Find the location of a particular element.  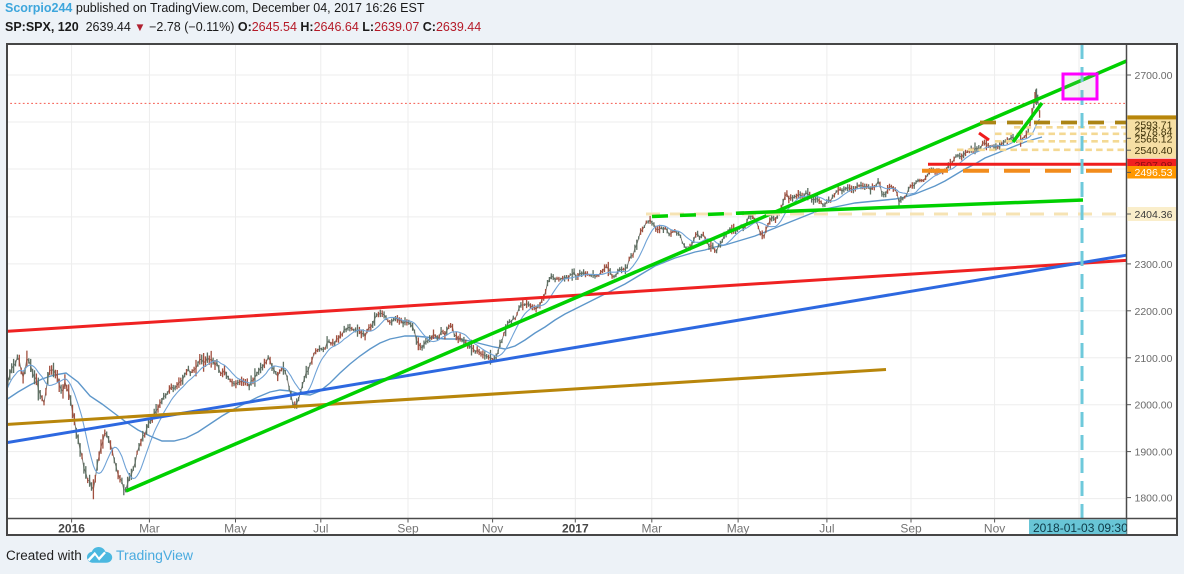

svg-text: 2018-01-03 09:30:0 is located at coordinates (1085, 528).